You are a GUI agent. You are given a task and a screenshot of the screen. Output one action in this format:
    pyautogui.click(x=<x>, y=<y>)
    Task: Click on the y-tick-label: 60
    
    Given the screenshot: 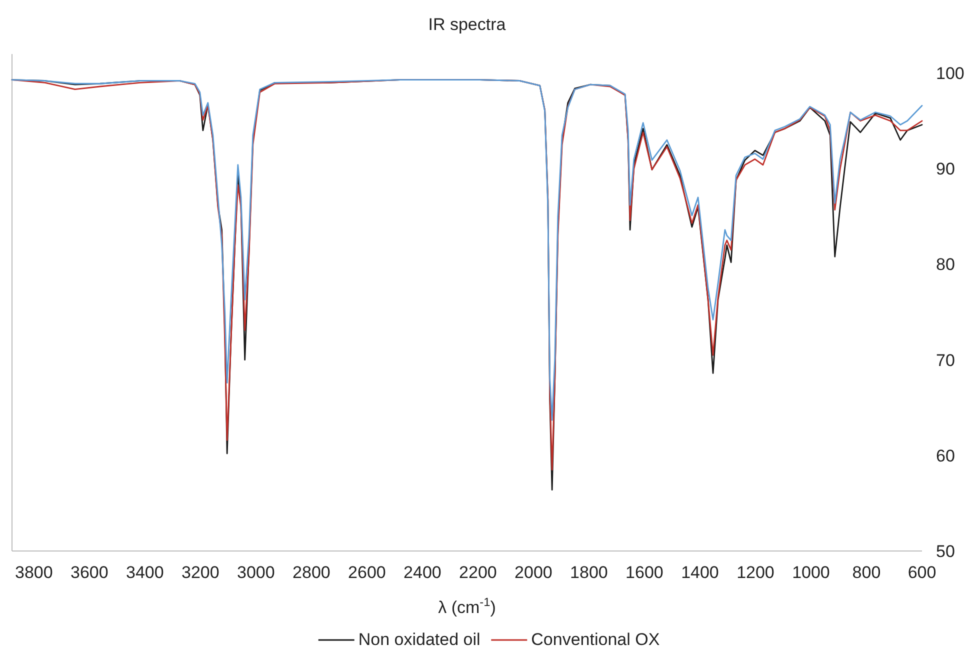 What is the action you would take?
    pyautogui.click(x=945, y=456)
    